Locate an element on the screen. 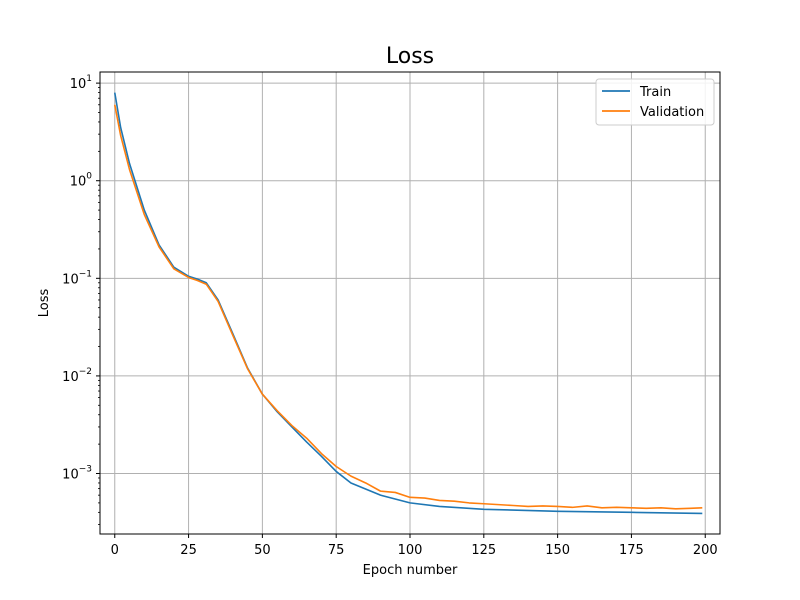  legend-label-train: Train is located at coordinates (655, 92).